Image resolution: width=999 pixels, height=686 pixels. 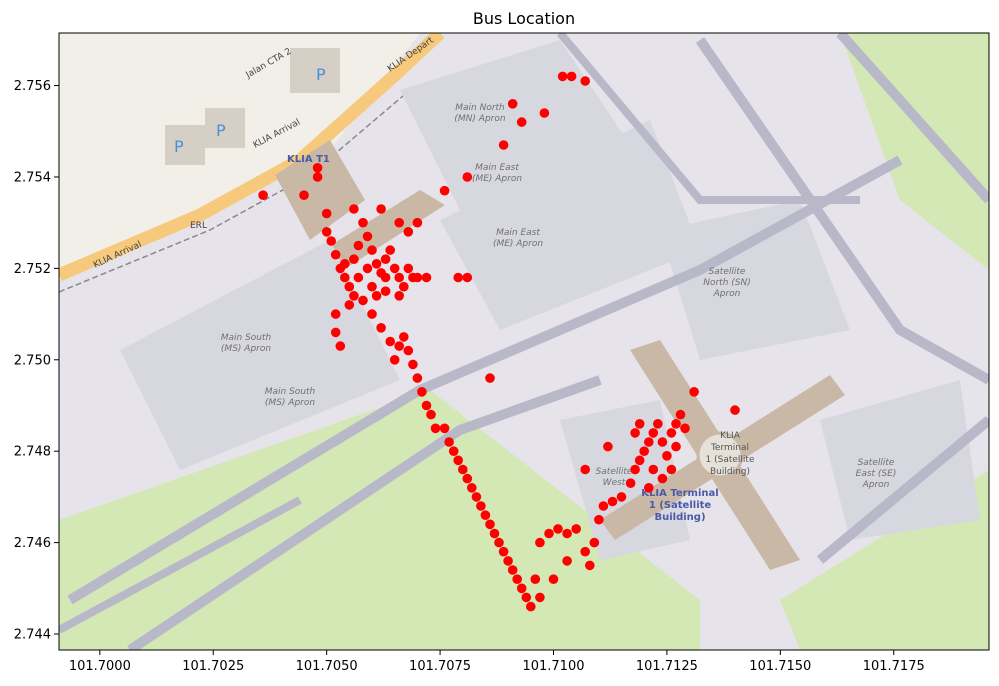 What do you see at coordinates (246, 338) in the screenshot?
I see `map-label-main-south-a: Main South` at bounding box center [246, 338].